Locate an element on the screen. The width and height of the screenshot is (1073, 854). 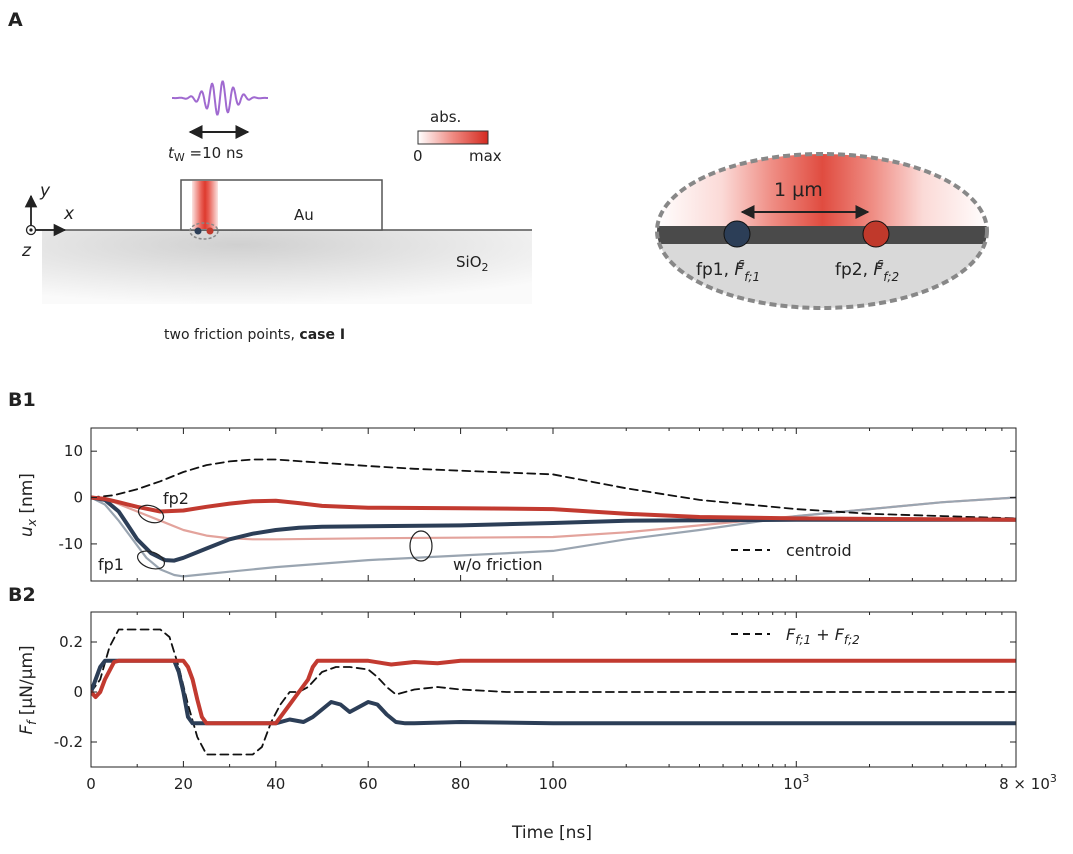
ytick-label: 0.2 is located at coordinates (71, 642).